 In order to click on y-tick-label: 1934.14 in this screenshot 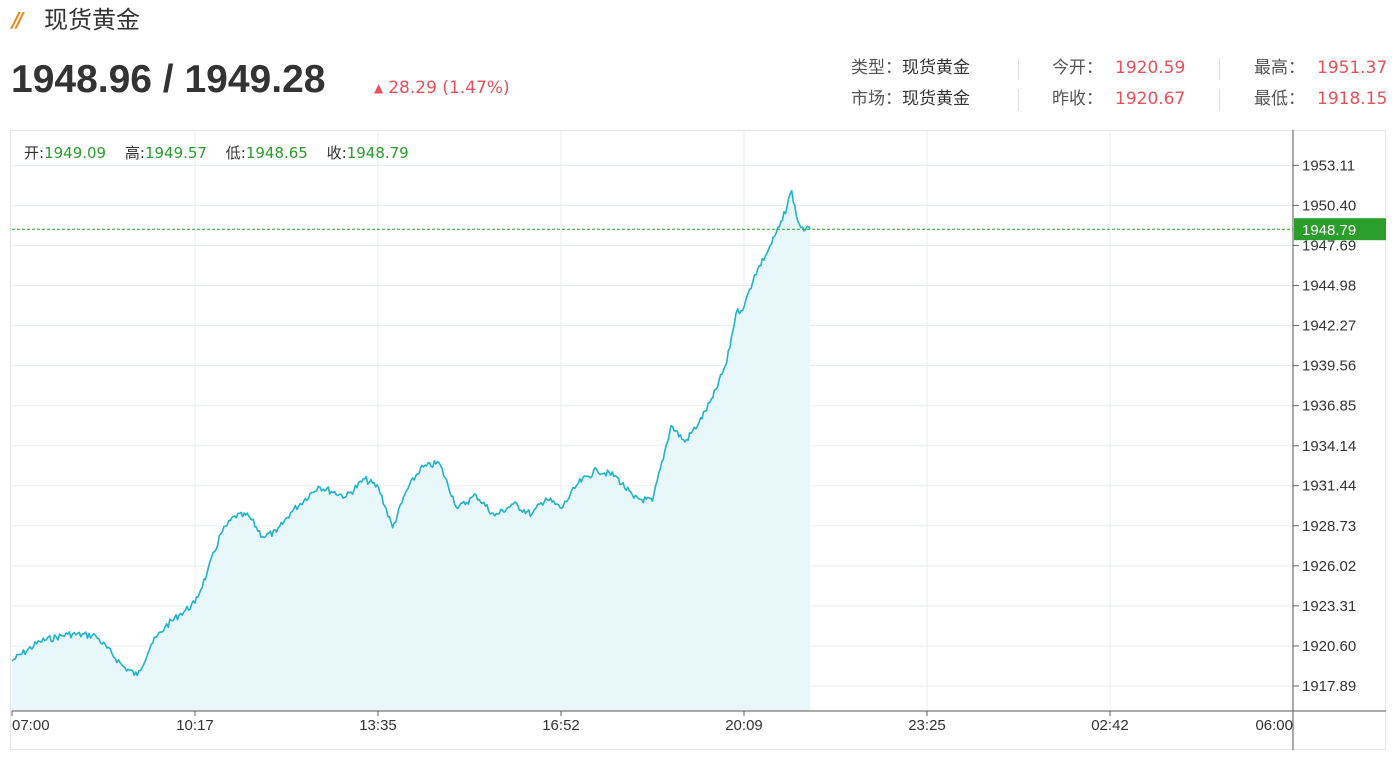, I will do `click(1329, 446)`.